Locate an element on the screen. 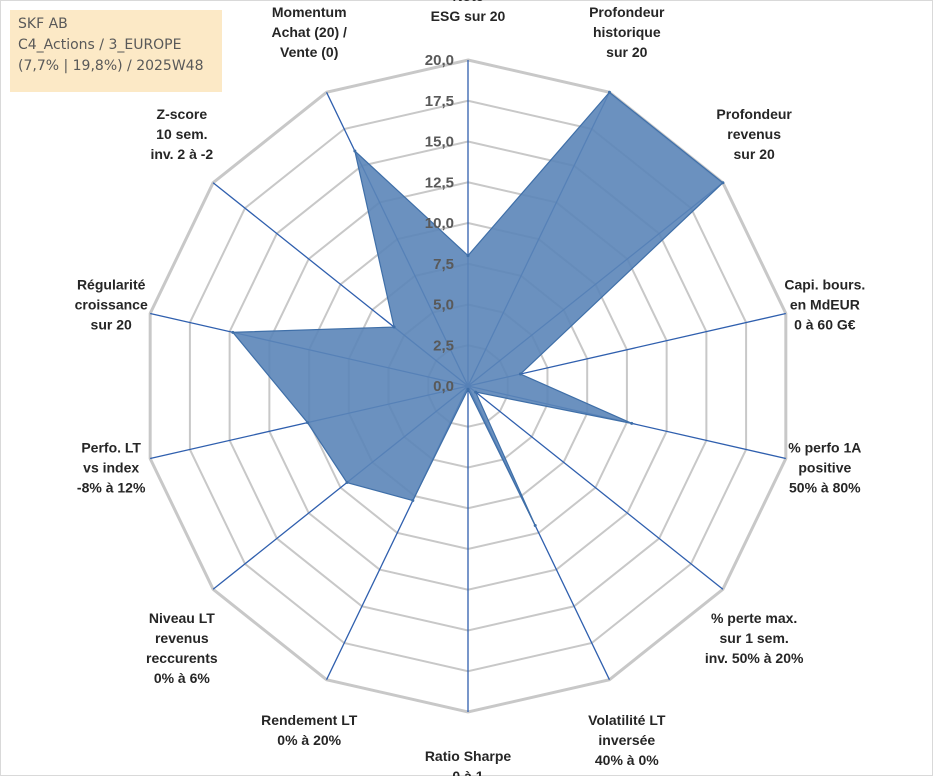 The height and width of the screenshot is (776, 933). axis-label: Ratio Sharpe 0 à 1 is located at coordinates (468, 762).